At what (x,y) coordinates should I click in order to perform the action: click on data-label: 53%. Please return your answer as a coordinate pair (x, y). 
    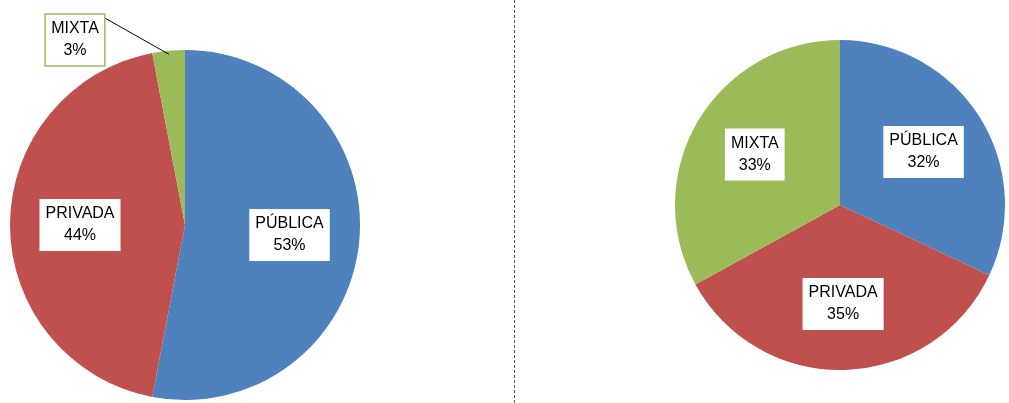
    Looking at the image, I should click on (289, 245).